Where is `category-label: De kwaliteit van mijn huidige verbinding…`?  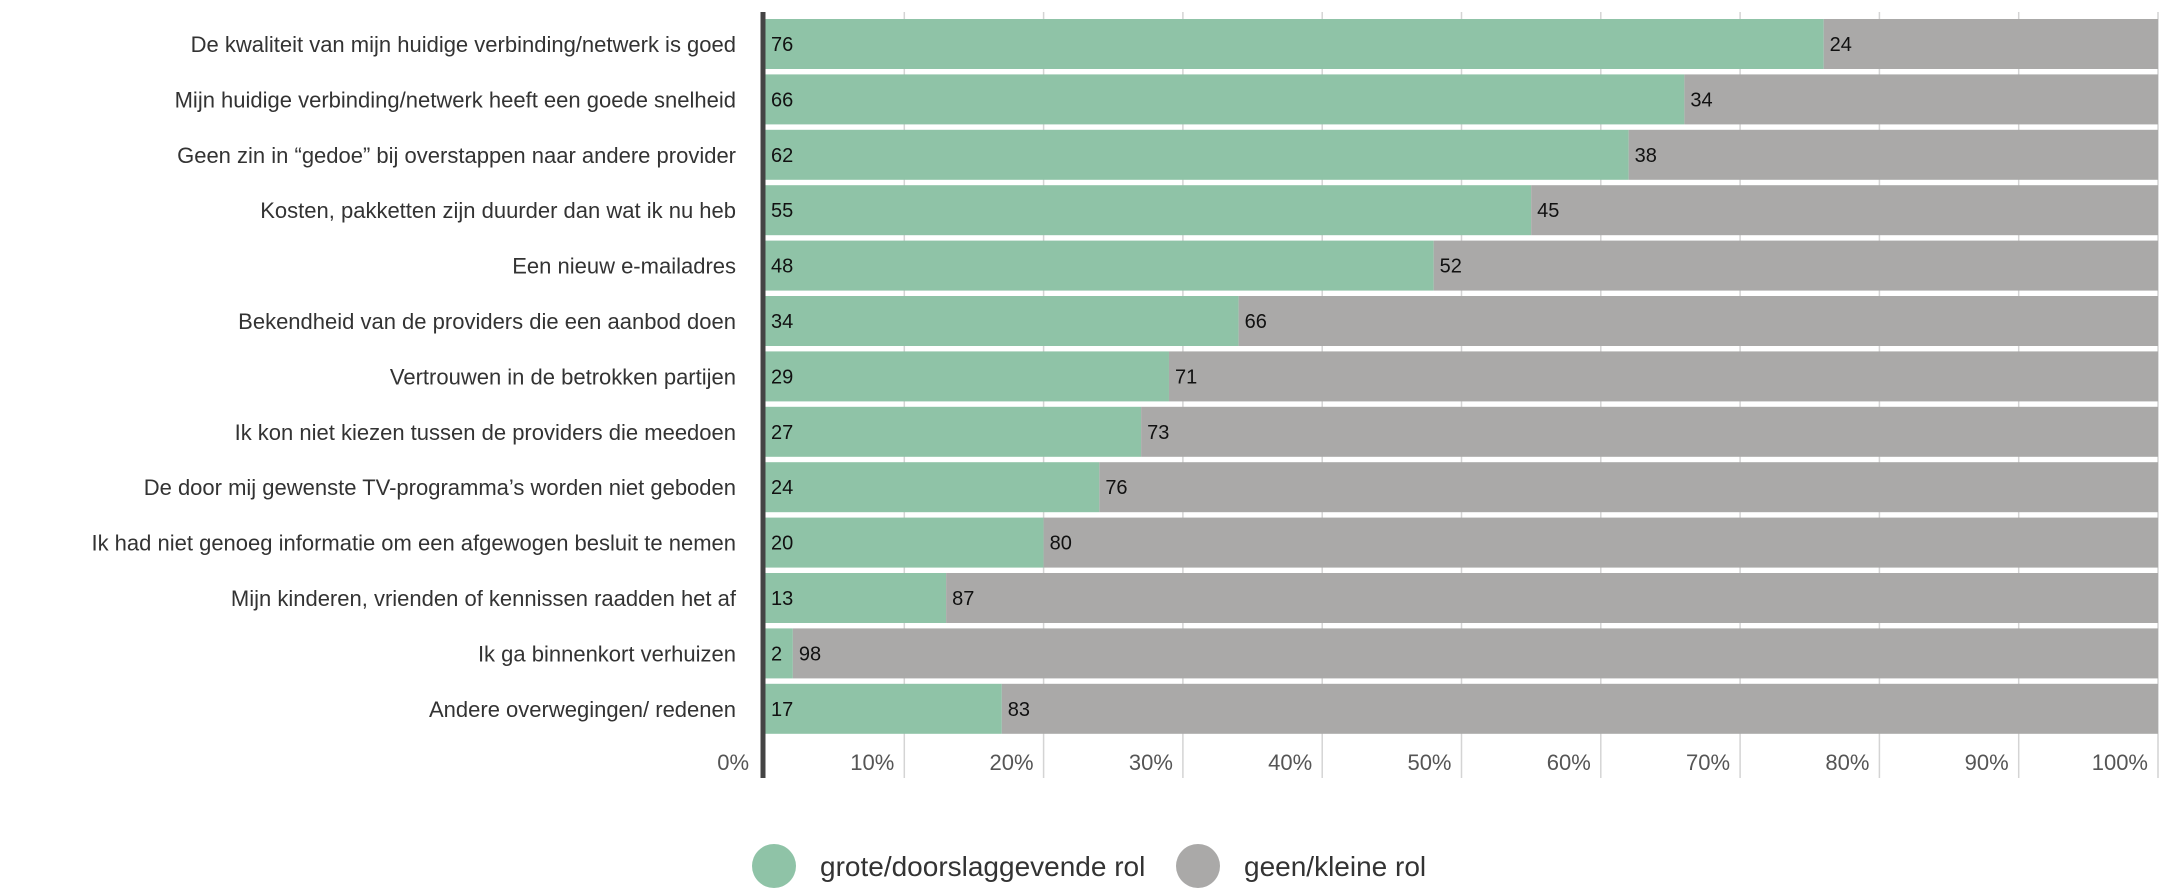 category-label: De kwaliteit van mijn huidige verbinding… is located at coordinates (463, 44).